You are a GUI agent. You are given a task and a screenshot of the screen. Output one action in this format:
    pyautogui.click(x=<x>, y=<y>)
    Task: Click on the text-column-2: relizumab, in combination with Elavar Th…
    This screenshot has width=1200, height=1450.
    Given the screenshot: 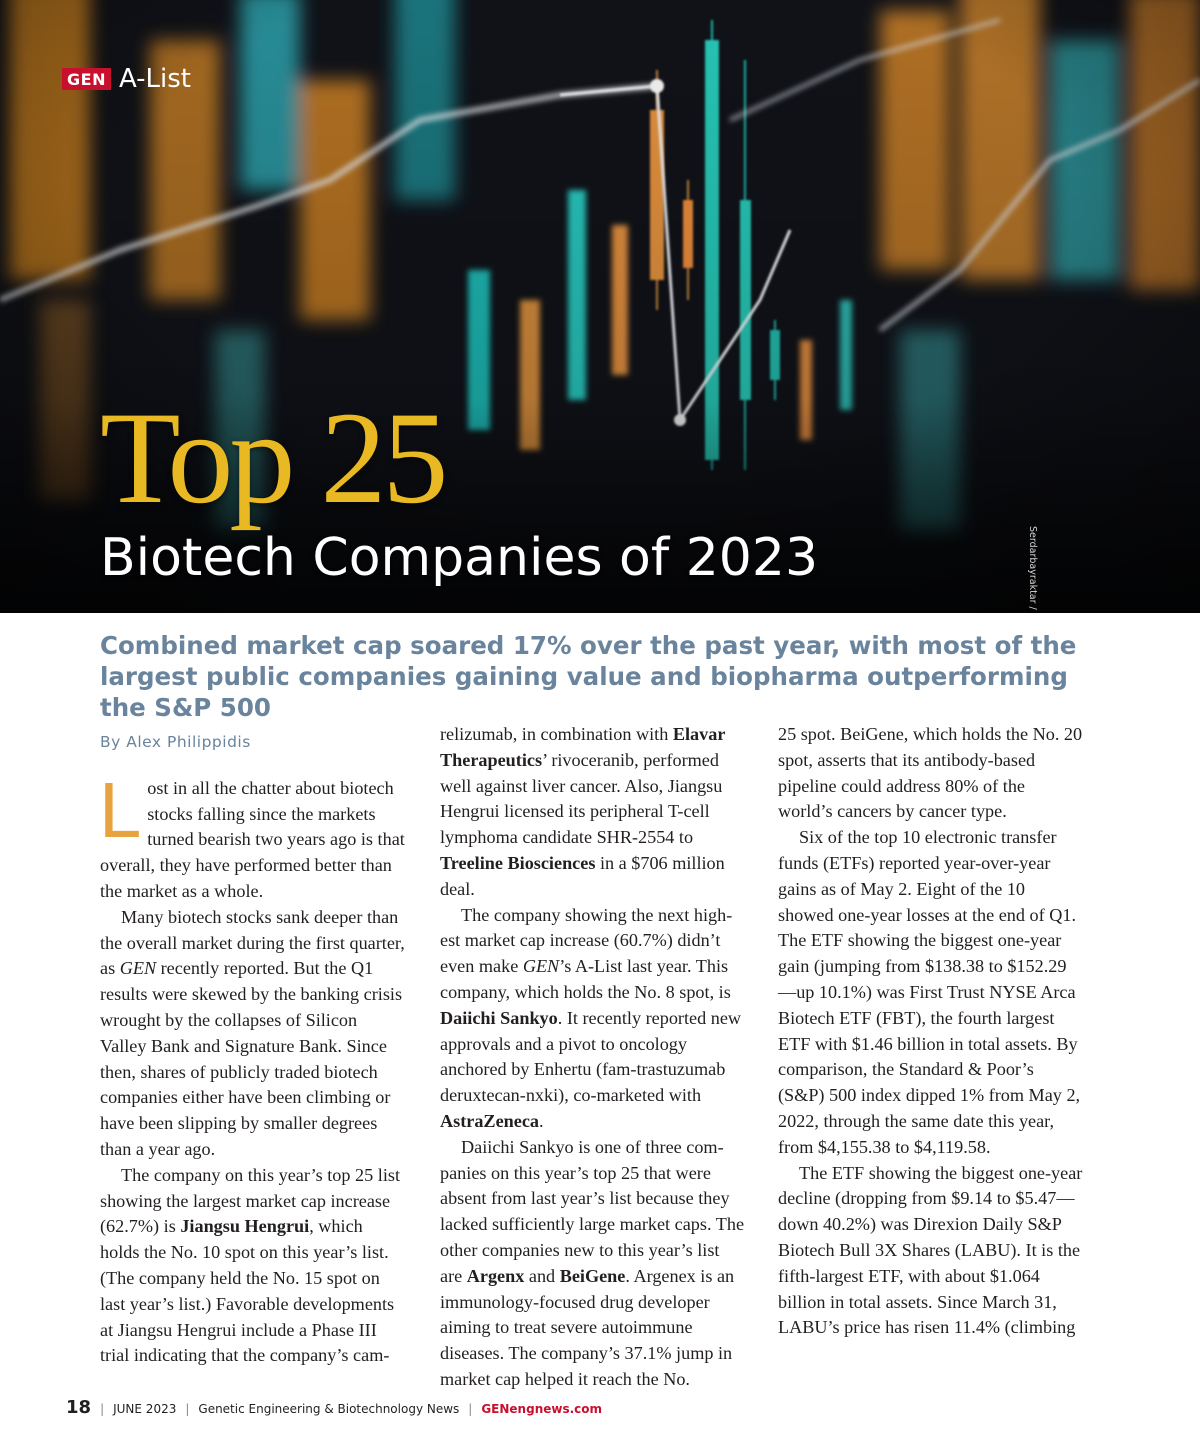 What is the action you would take?
    pyautogui.click(x=593, y=1057)
    